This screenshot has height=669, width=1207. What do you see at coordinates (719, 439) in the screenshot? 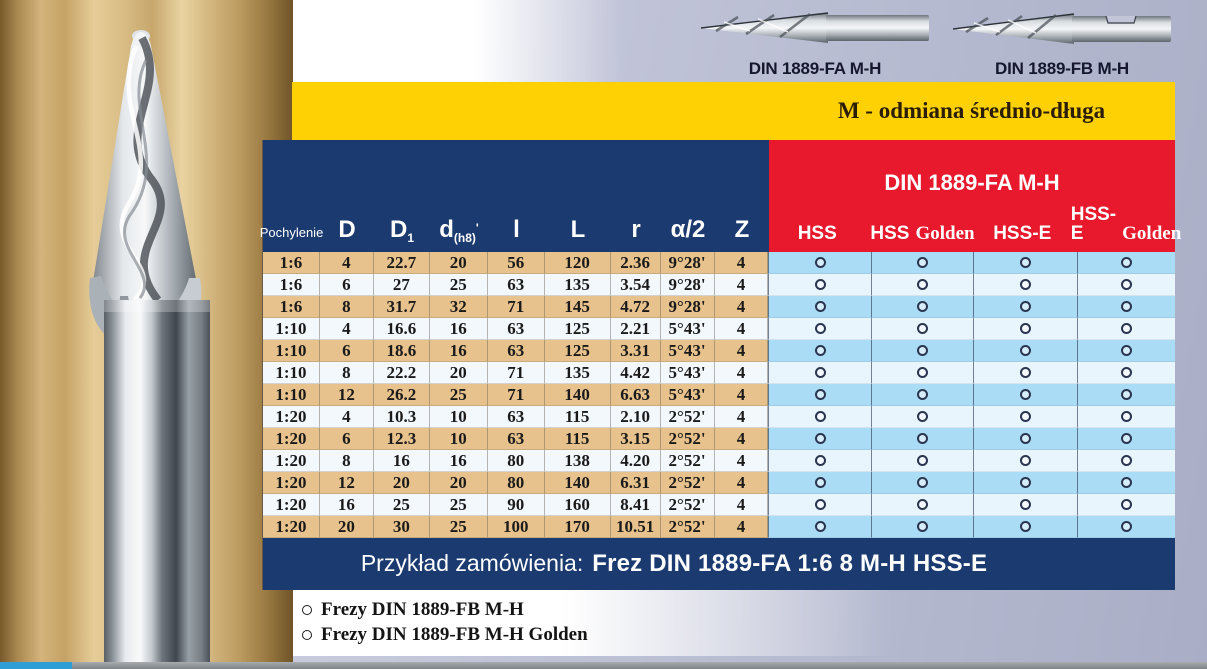
I see `table-row: 1:20 6 12.3 10 63 115 3.15 2°52' 4` at bounding box center [719, 439].